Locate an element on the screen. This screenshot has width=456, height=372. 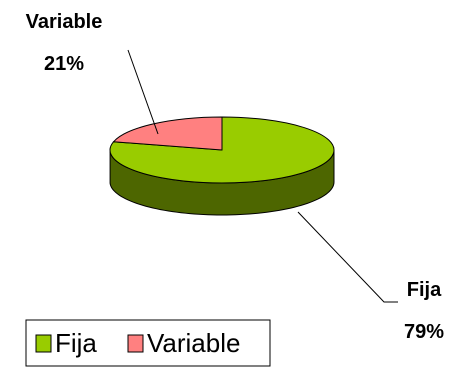
leader-line-fija is located at coordinates (347, 257).